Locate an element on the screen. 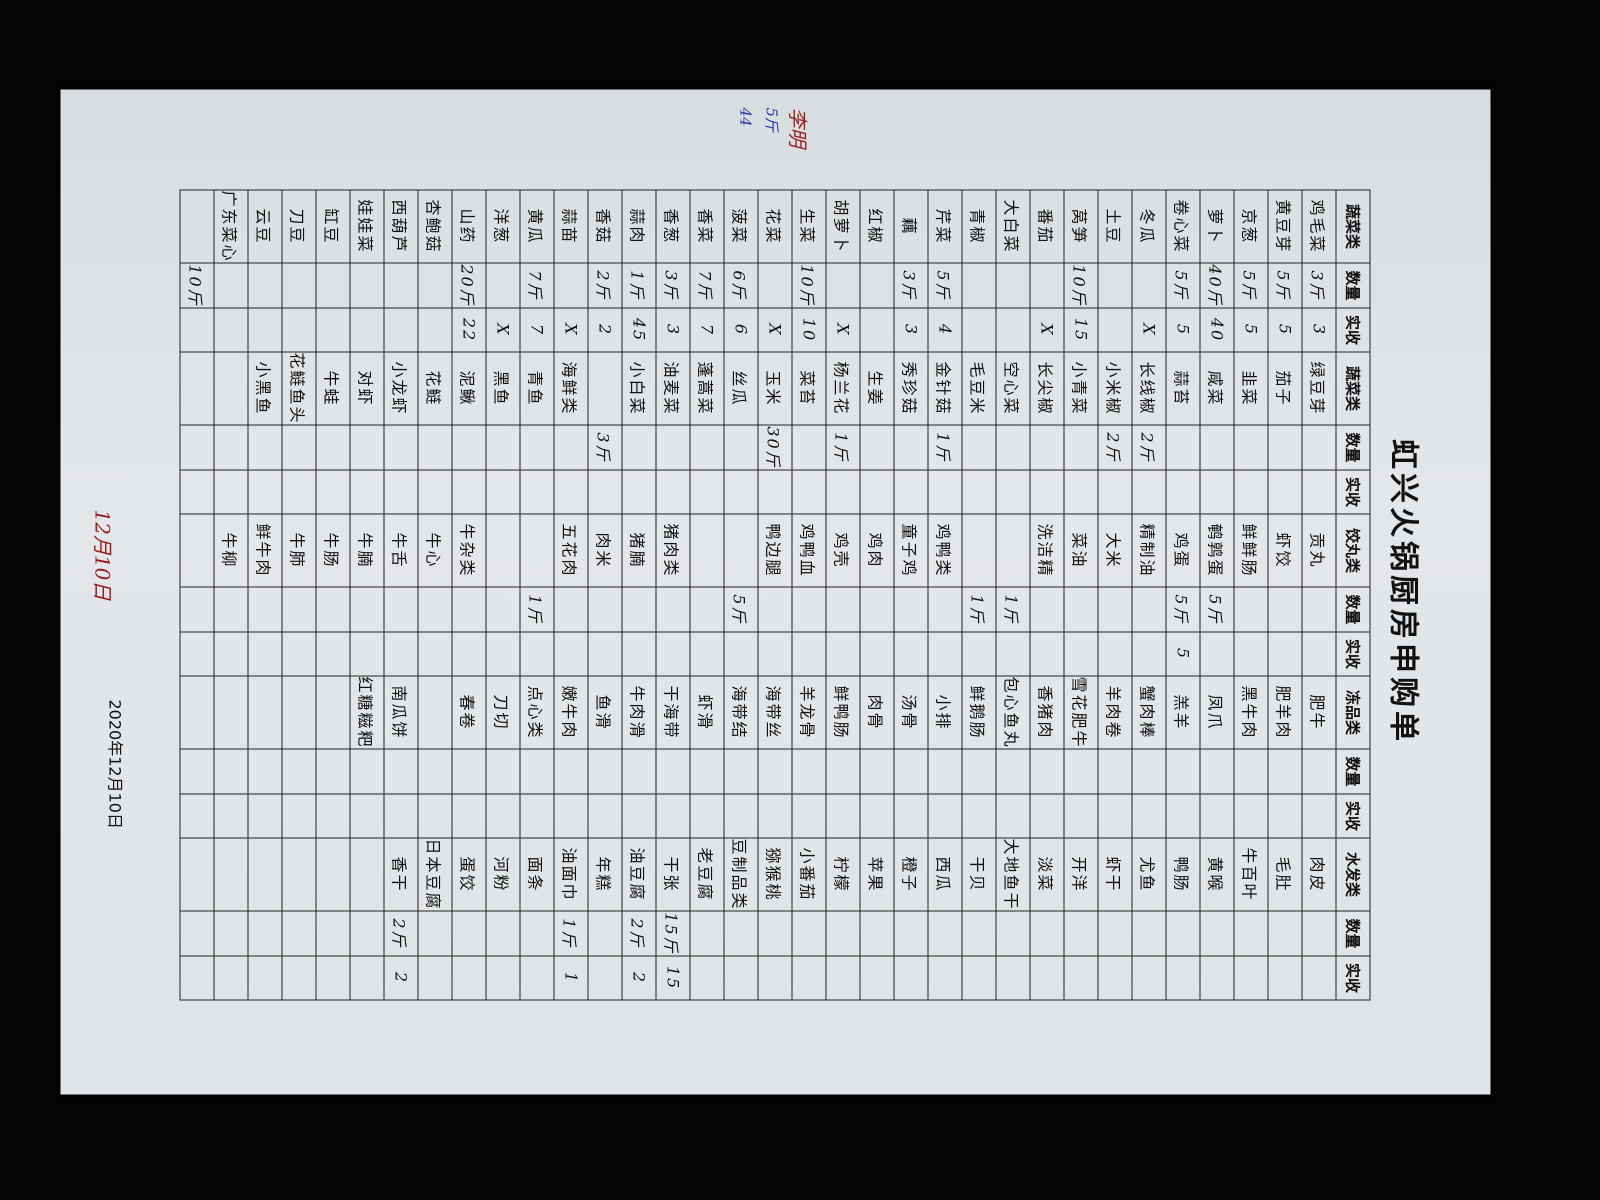 The width and height of the screenshot is (1600, 1200). cell-item-name: 红椒 is located at coordinates (877, 226).